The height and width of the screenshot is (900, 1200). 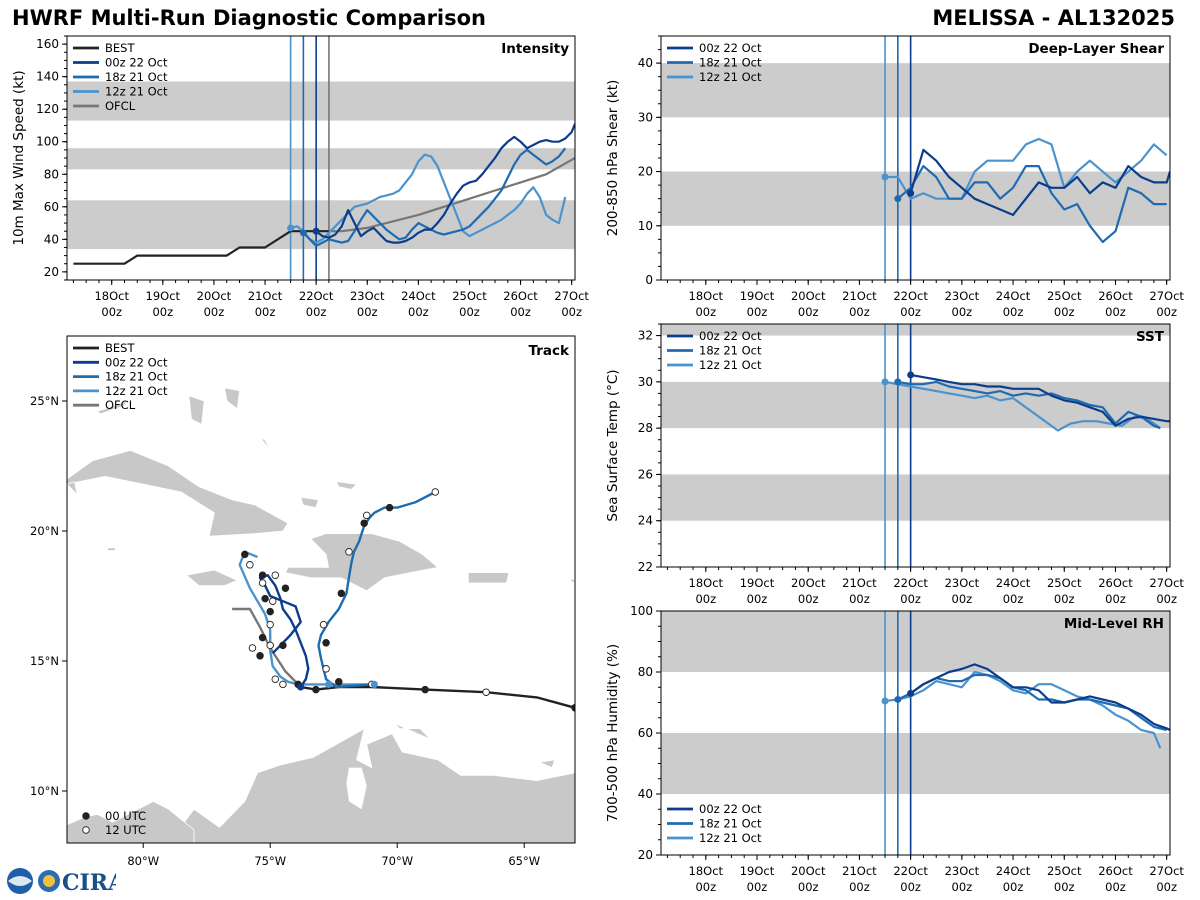 I want to click on series-line-12z-21-oct, so click(x=1023, y=709).